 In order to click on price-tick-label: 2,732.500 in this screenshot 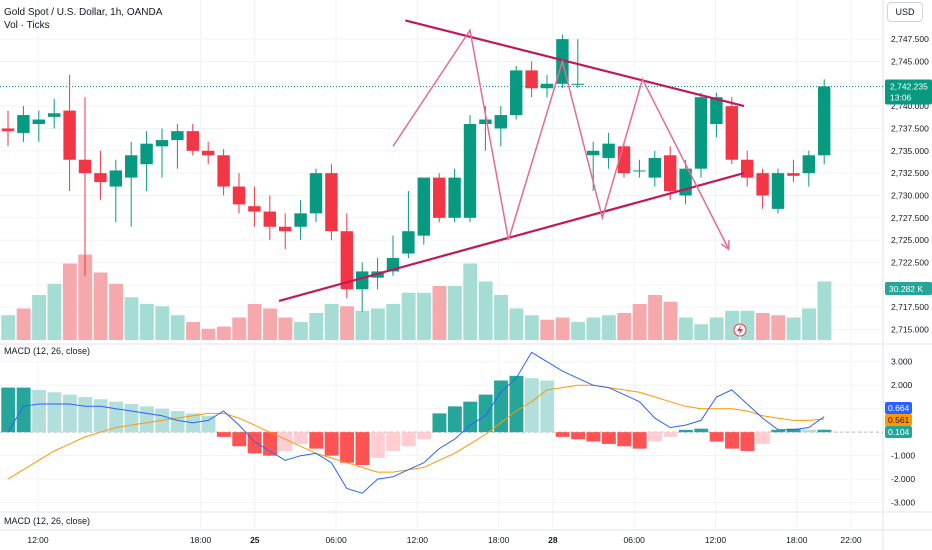, I will do `click(910, 173)`.